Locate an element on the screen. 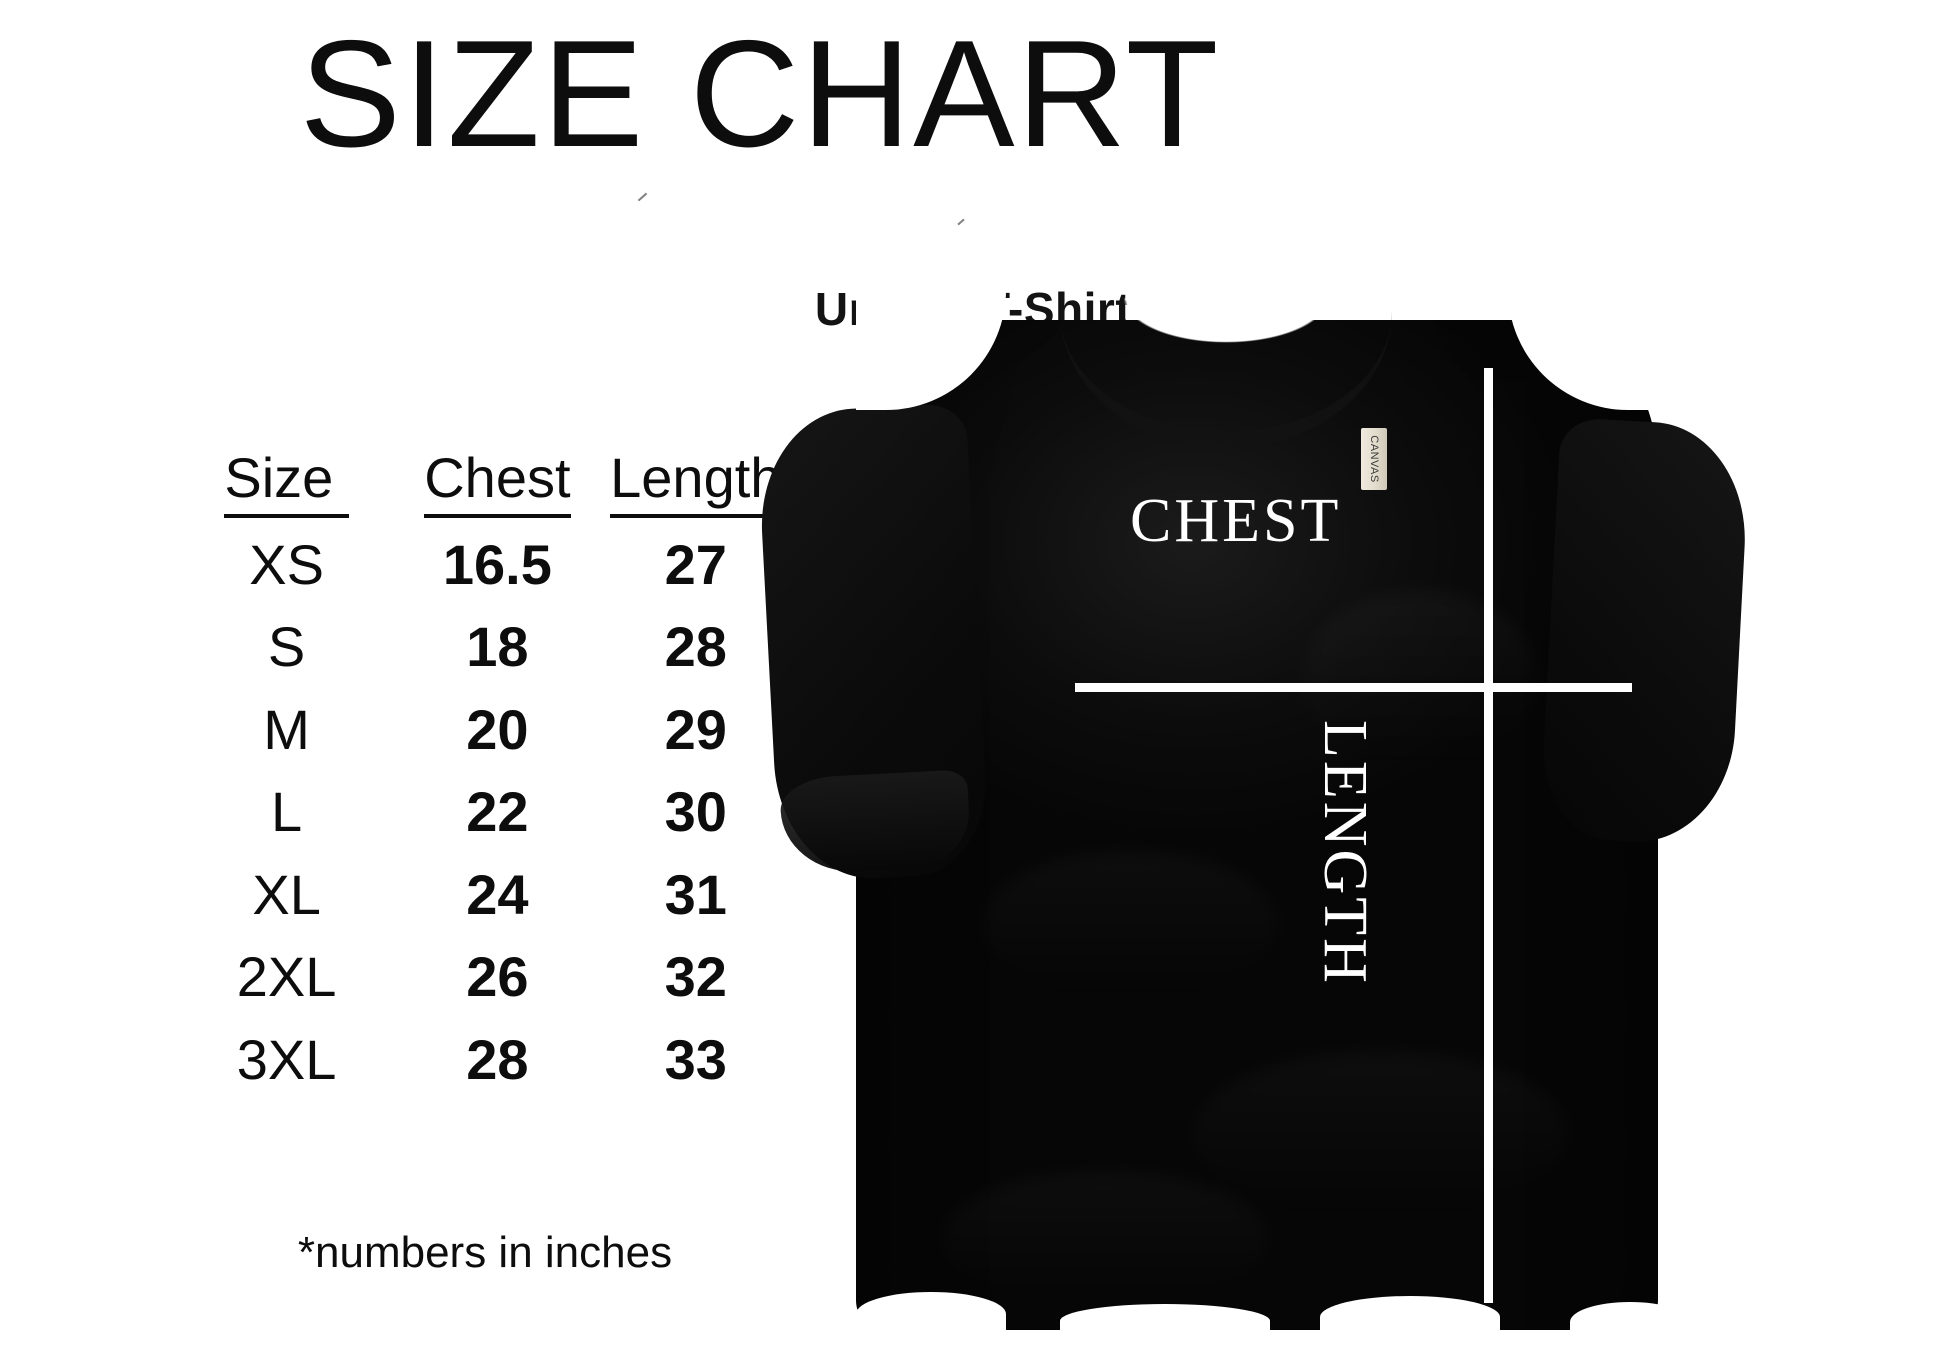 The image size is (1946, 1345). cell-size: S is located at coordinates (286, 647).